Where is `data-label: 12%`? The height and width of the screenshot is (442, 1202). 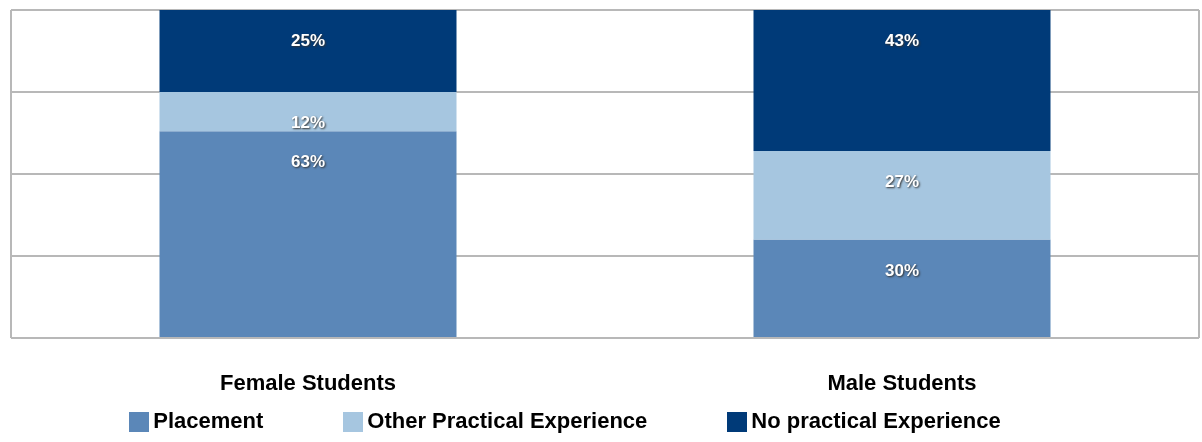 data-label: 12% is located at coordinates (308, 122).